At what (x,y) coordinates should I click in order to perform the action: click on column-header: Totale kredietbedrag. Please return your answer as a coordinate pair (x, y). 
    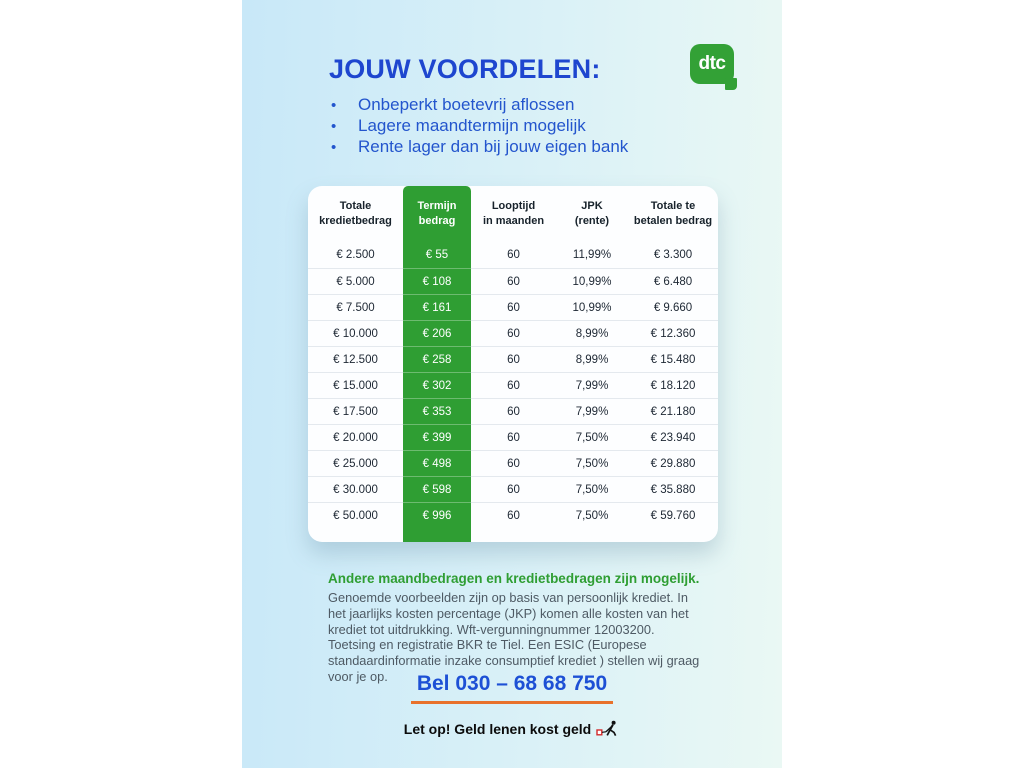
    Looking at the image, I should click on (355, 213).